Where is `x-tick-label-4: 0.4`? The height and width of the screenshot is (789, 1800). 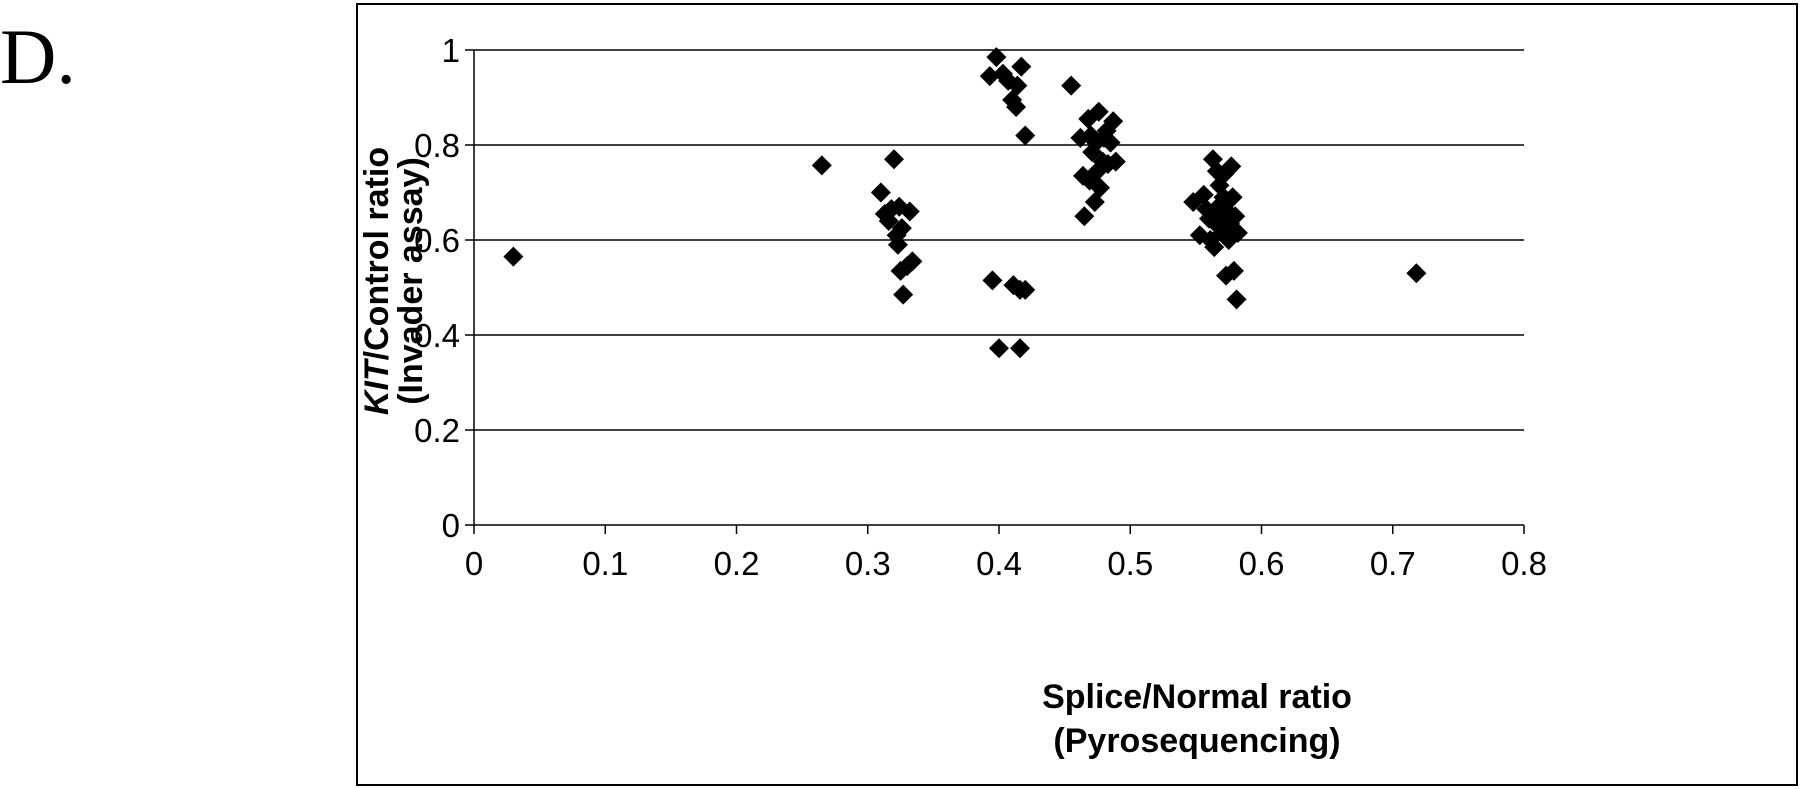
x-tick-label-4: 0.4 is located at coordinates (999, 563).